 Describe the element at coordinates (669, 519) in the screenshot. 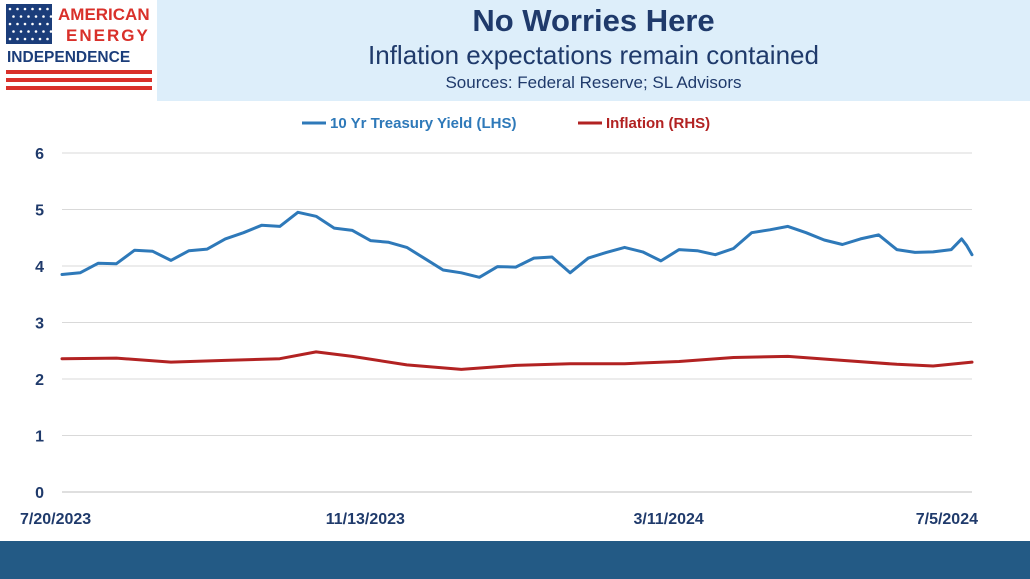

I see `x-tick-label: 3/11/2024` at that location.